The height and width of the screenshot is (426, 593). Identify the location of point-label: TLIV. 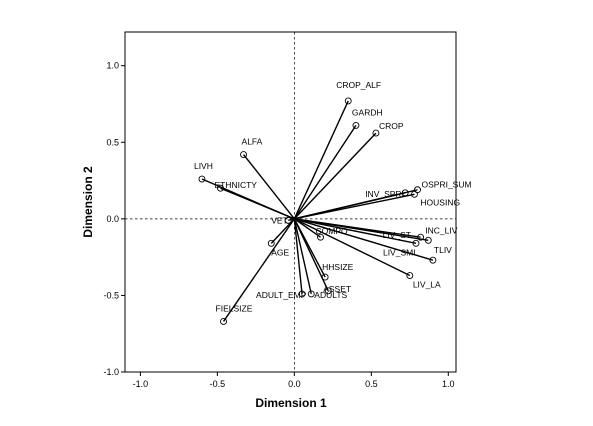
(443, 250).